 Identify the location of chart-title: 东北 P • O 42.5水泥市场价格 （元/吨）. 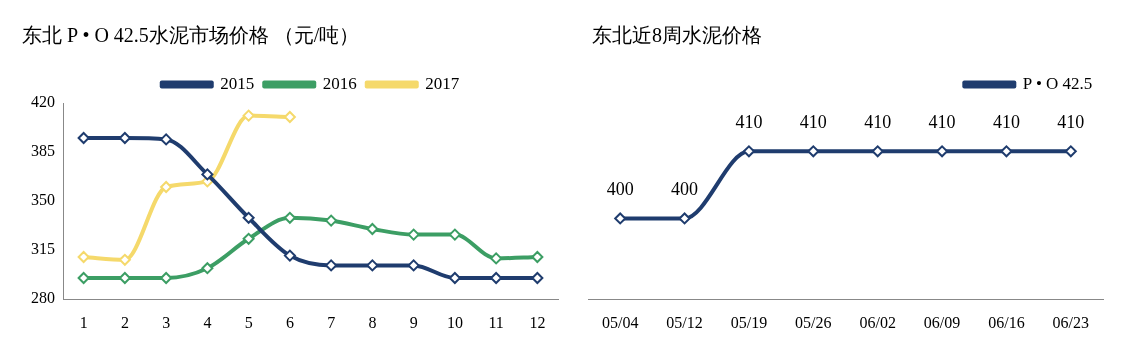
(191, 35).